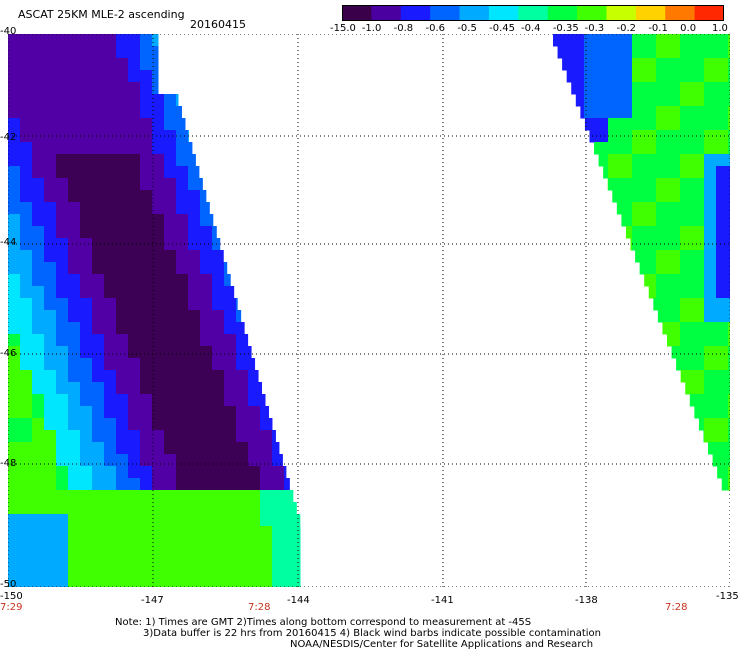  I want to click on time-label: 7:28, so click(259, 607).